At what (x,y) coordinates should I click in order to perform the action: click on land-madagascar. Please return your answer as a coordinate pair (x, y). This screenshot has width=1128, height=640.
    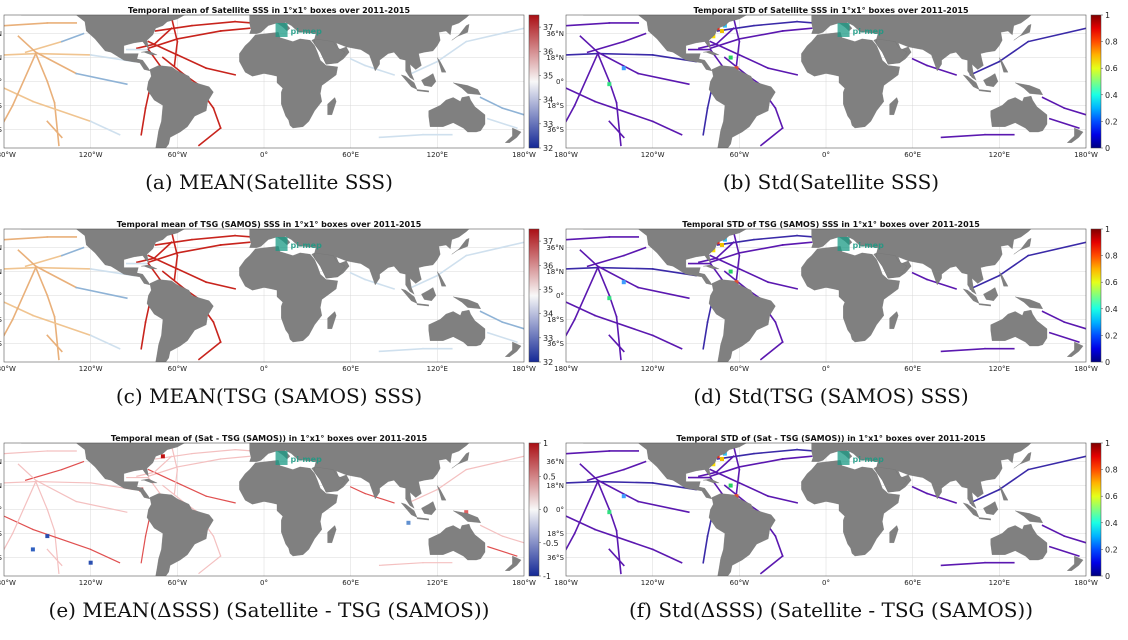
    Looking at the image, I should click on (332, 106).